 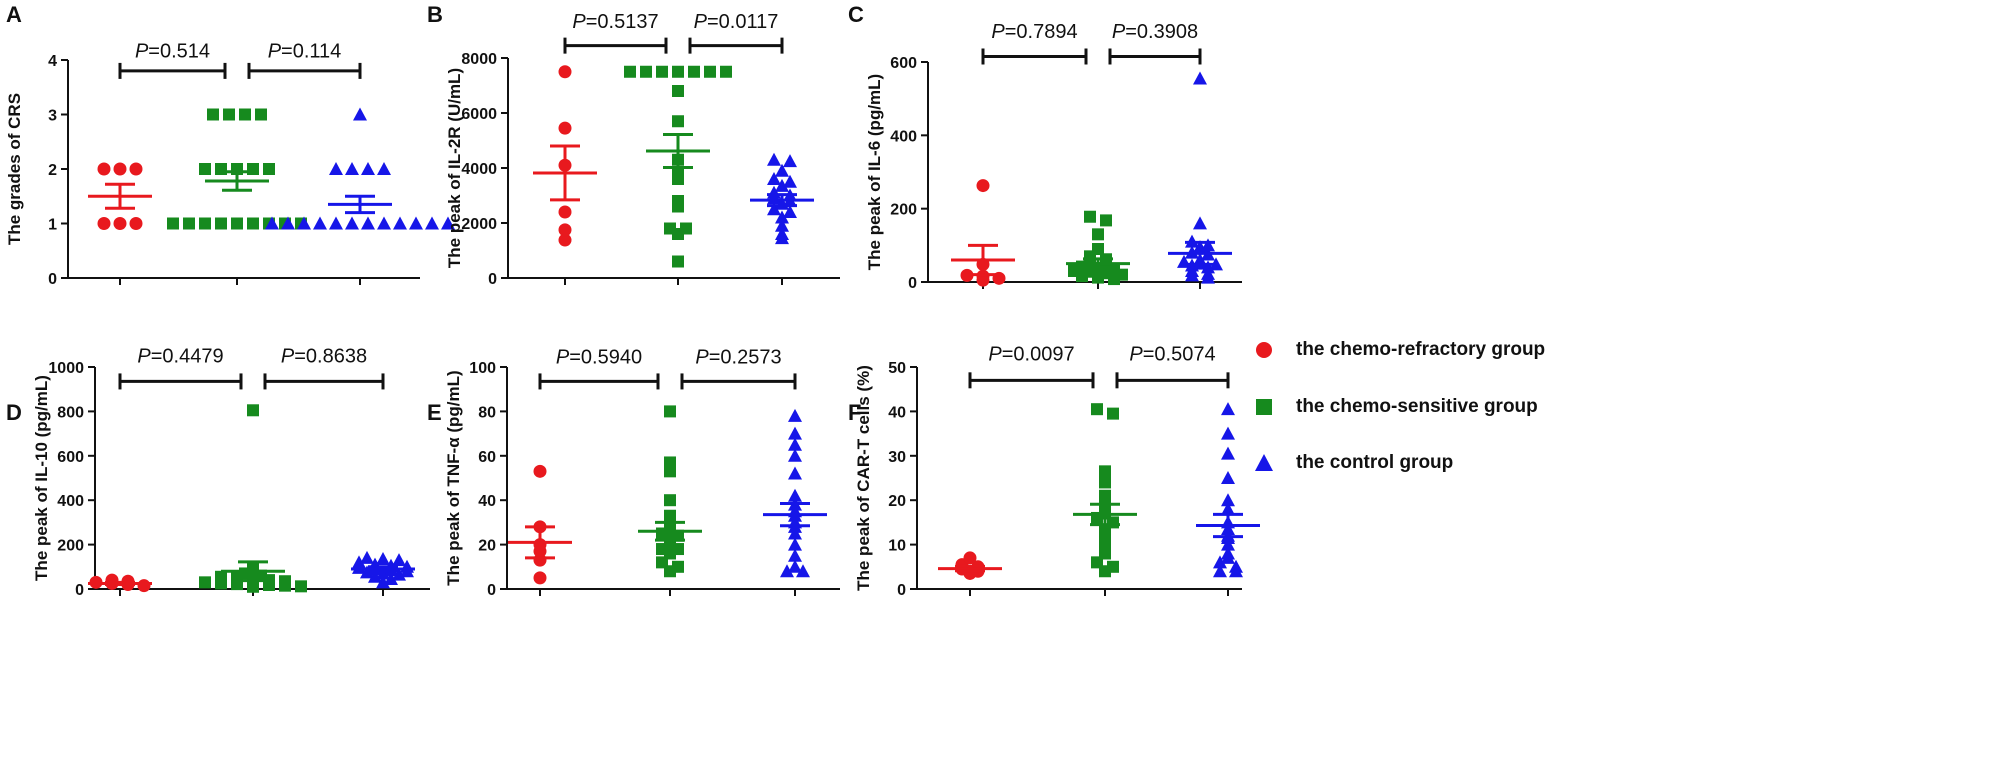 I want to click on comparison-bracket: P=0.7894, so click(x=1034, y=43).